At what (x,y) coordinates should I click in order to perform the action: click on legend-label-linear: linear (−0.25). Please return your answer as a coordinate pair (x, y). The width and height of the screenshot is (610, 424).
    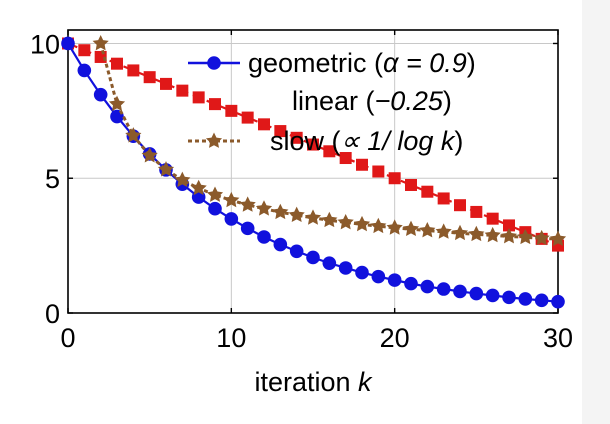
    Looking at the image, I should click on (372, 101).